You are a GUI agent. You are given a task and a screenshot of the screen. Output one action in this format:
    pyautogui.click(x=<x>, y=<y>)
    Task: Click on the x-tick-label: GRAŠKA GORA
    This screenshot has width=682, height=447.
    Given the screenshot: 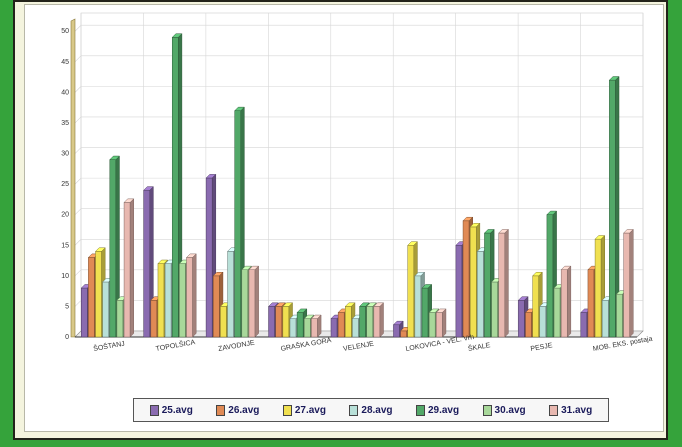 What is the action you would take?
    pyautogui.click(x=306, y=344)
    